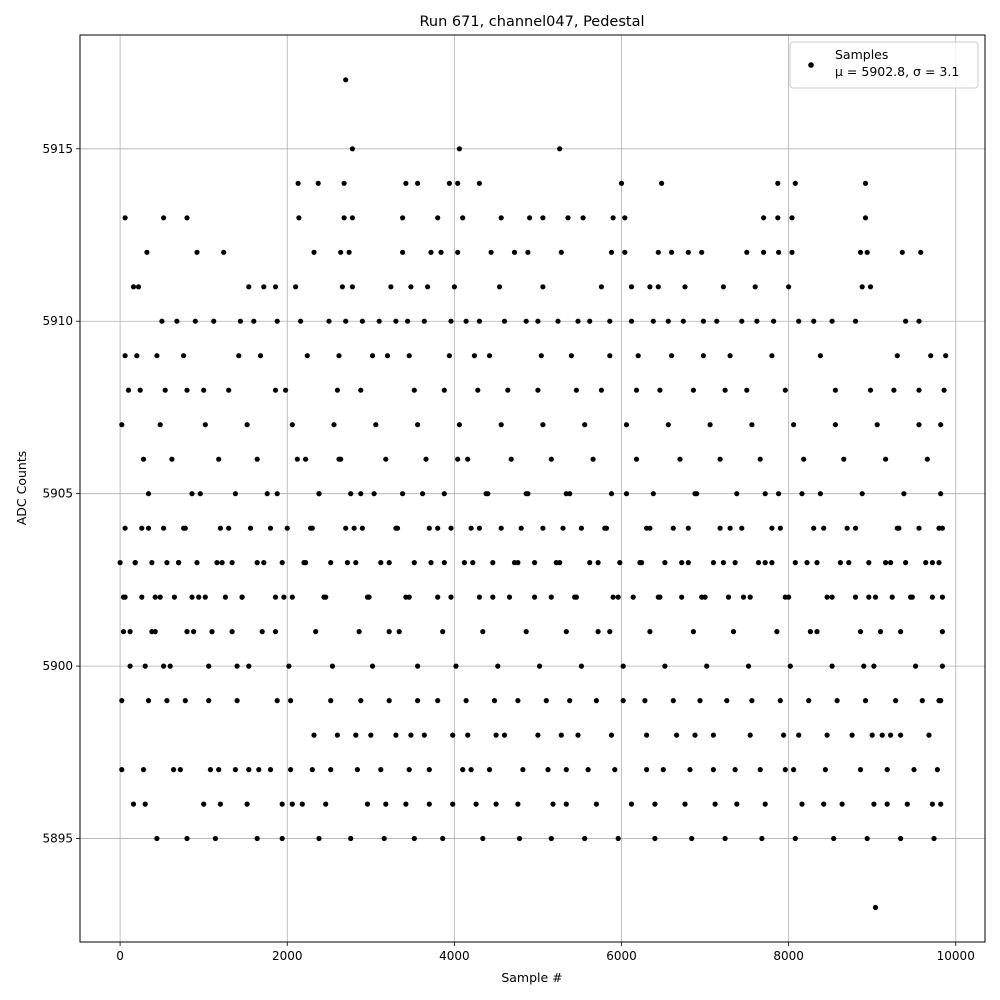 This screenshot has height=1000, width=1000. What do you see at coordinates (884, 65) in the screenshot?
I see `legend-box` at bounding box center [884, 65].